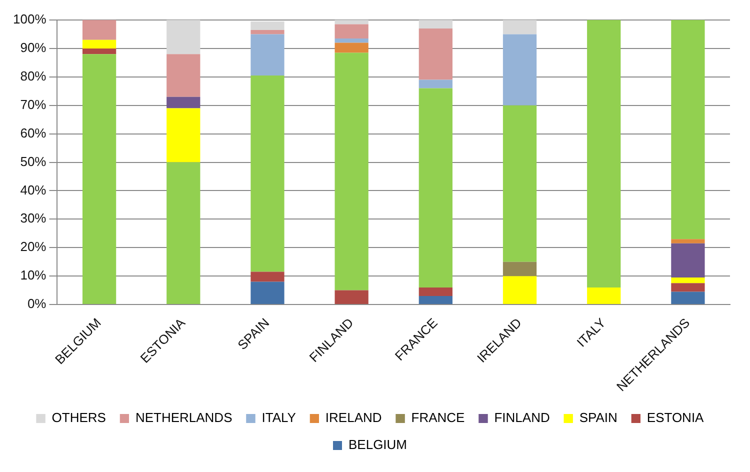  I want to click on legend-label: FRANCE, so click(438, 418).